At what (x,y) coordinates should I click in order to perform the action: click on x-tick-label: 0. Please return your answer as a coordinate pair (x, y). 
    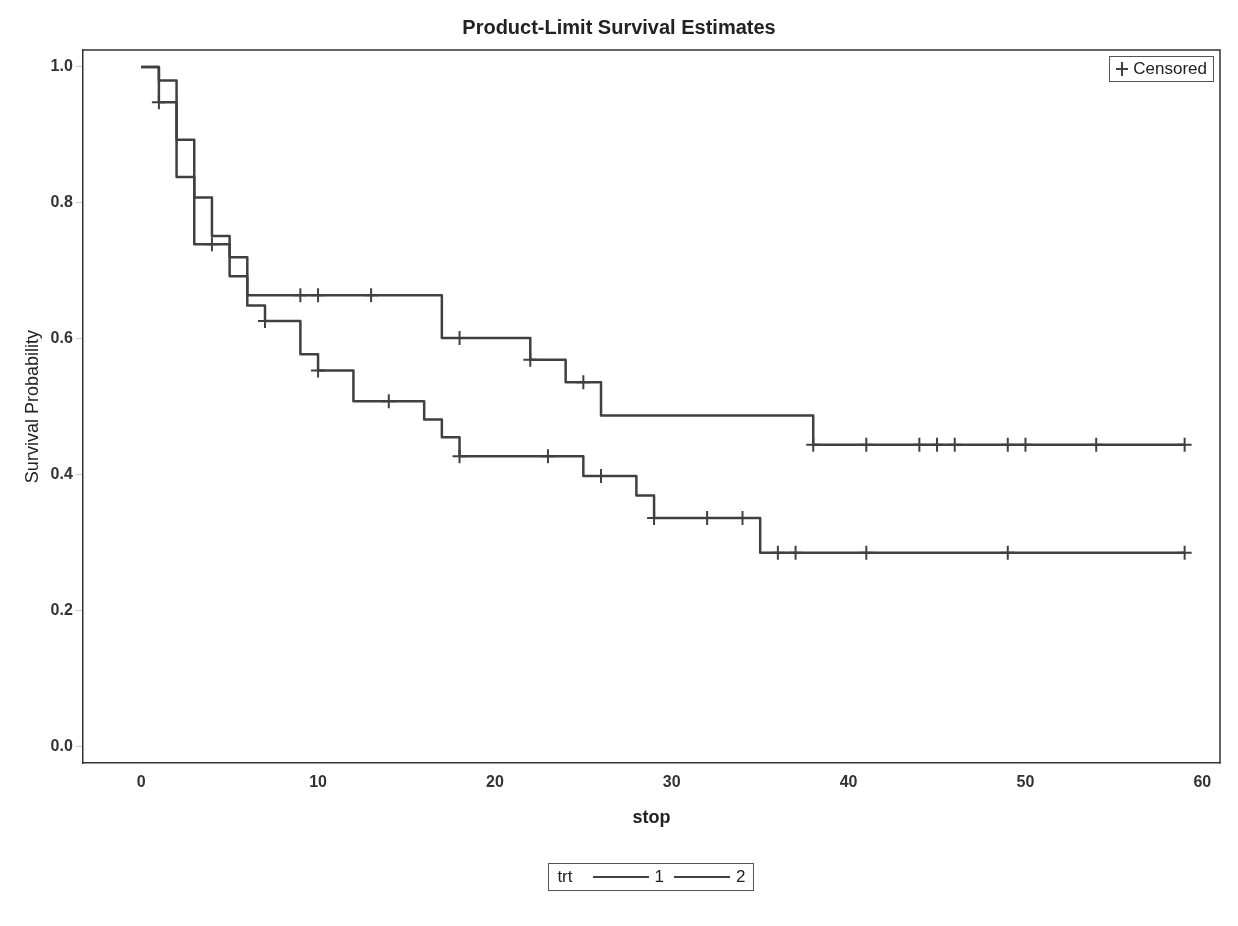
    Looking at the image, I should click on (141, 782).